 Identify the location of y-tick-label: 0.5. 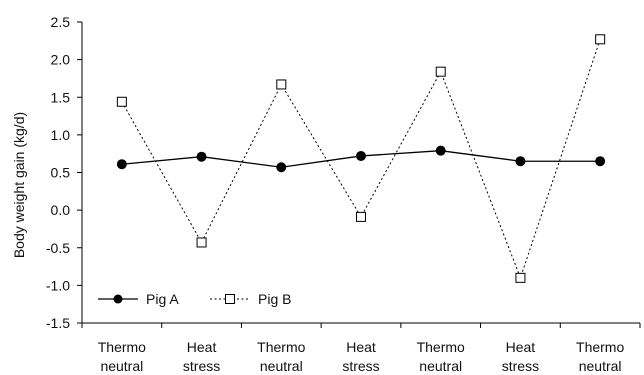
(61, 173).